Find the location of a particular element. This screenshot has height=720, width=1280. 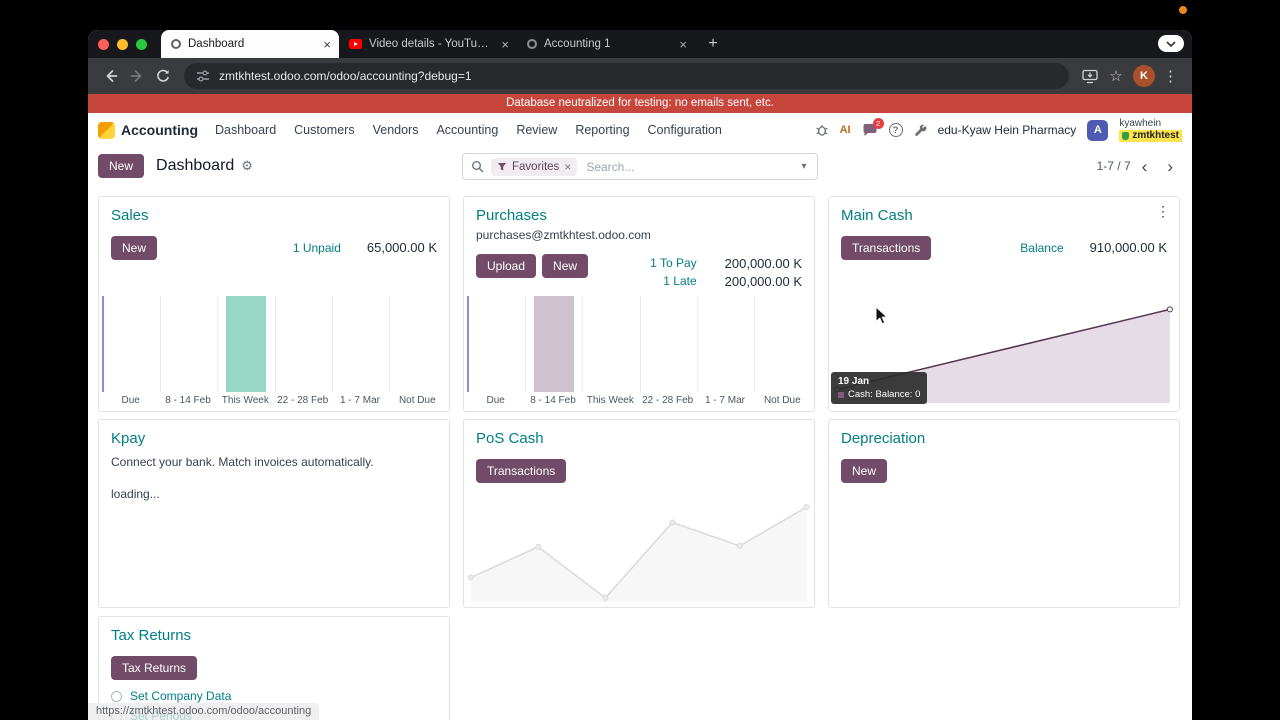

mouse-cursor is located at coordinates (882, 317).